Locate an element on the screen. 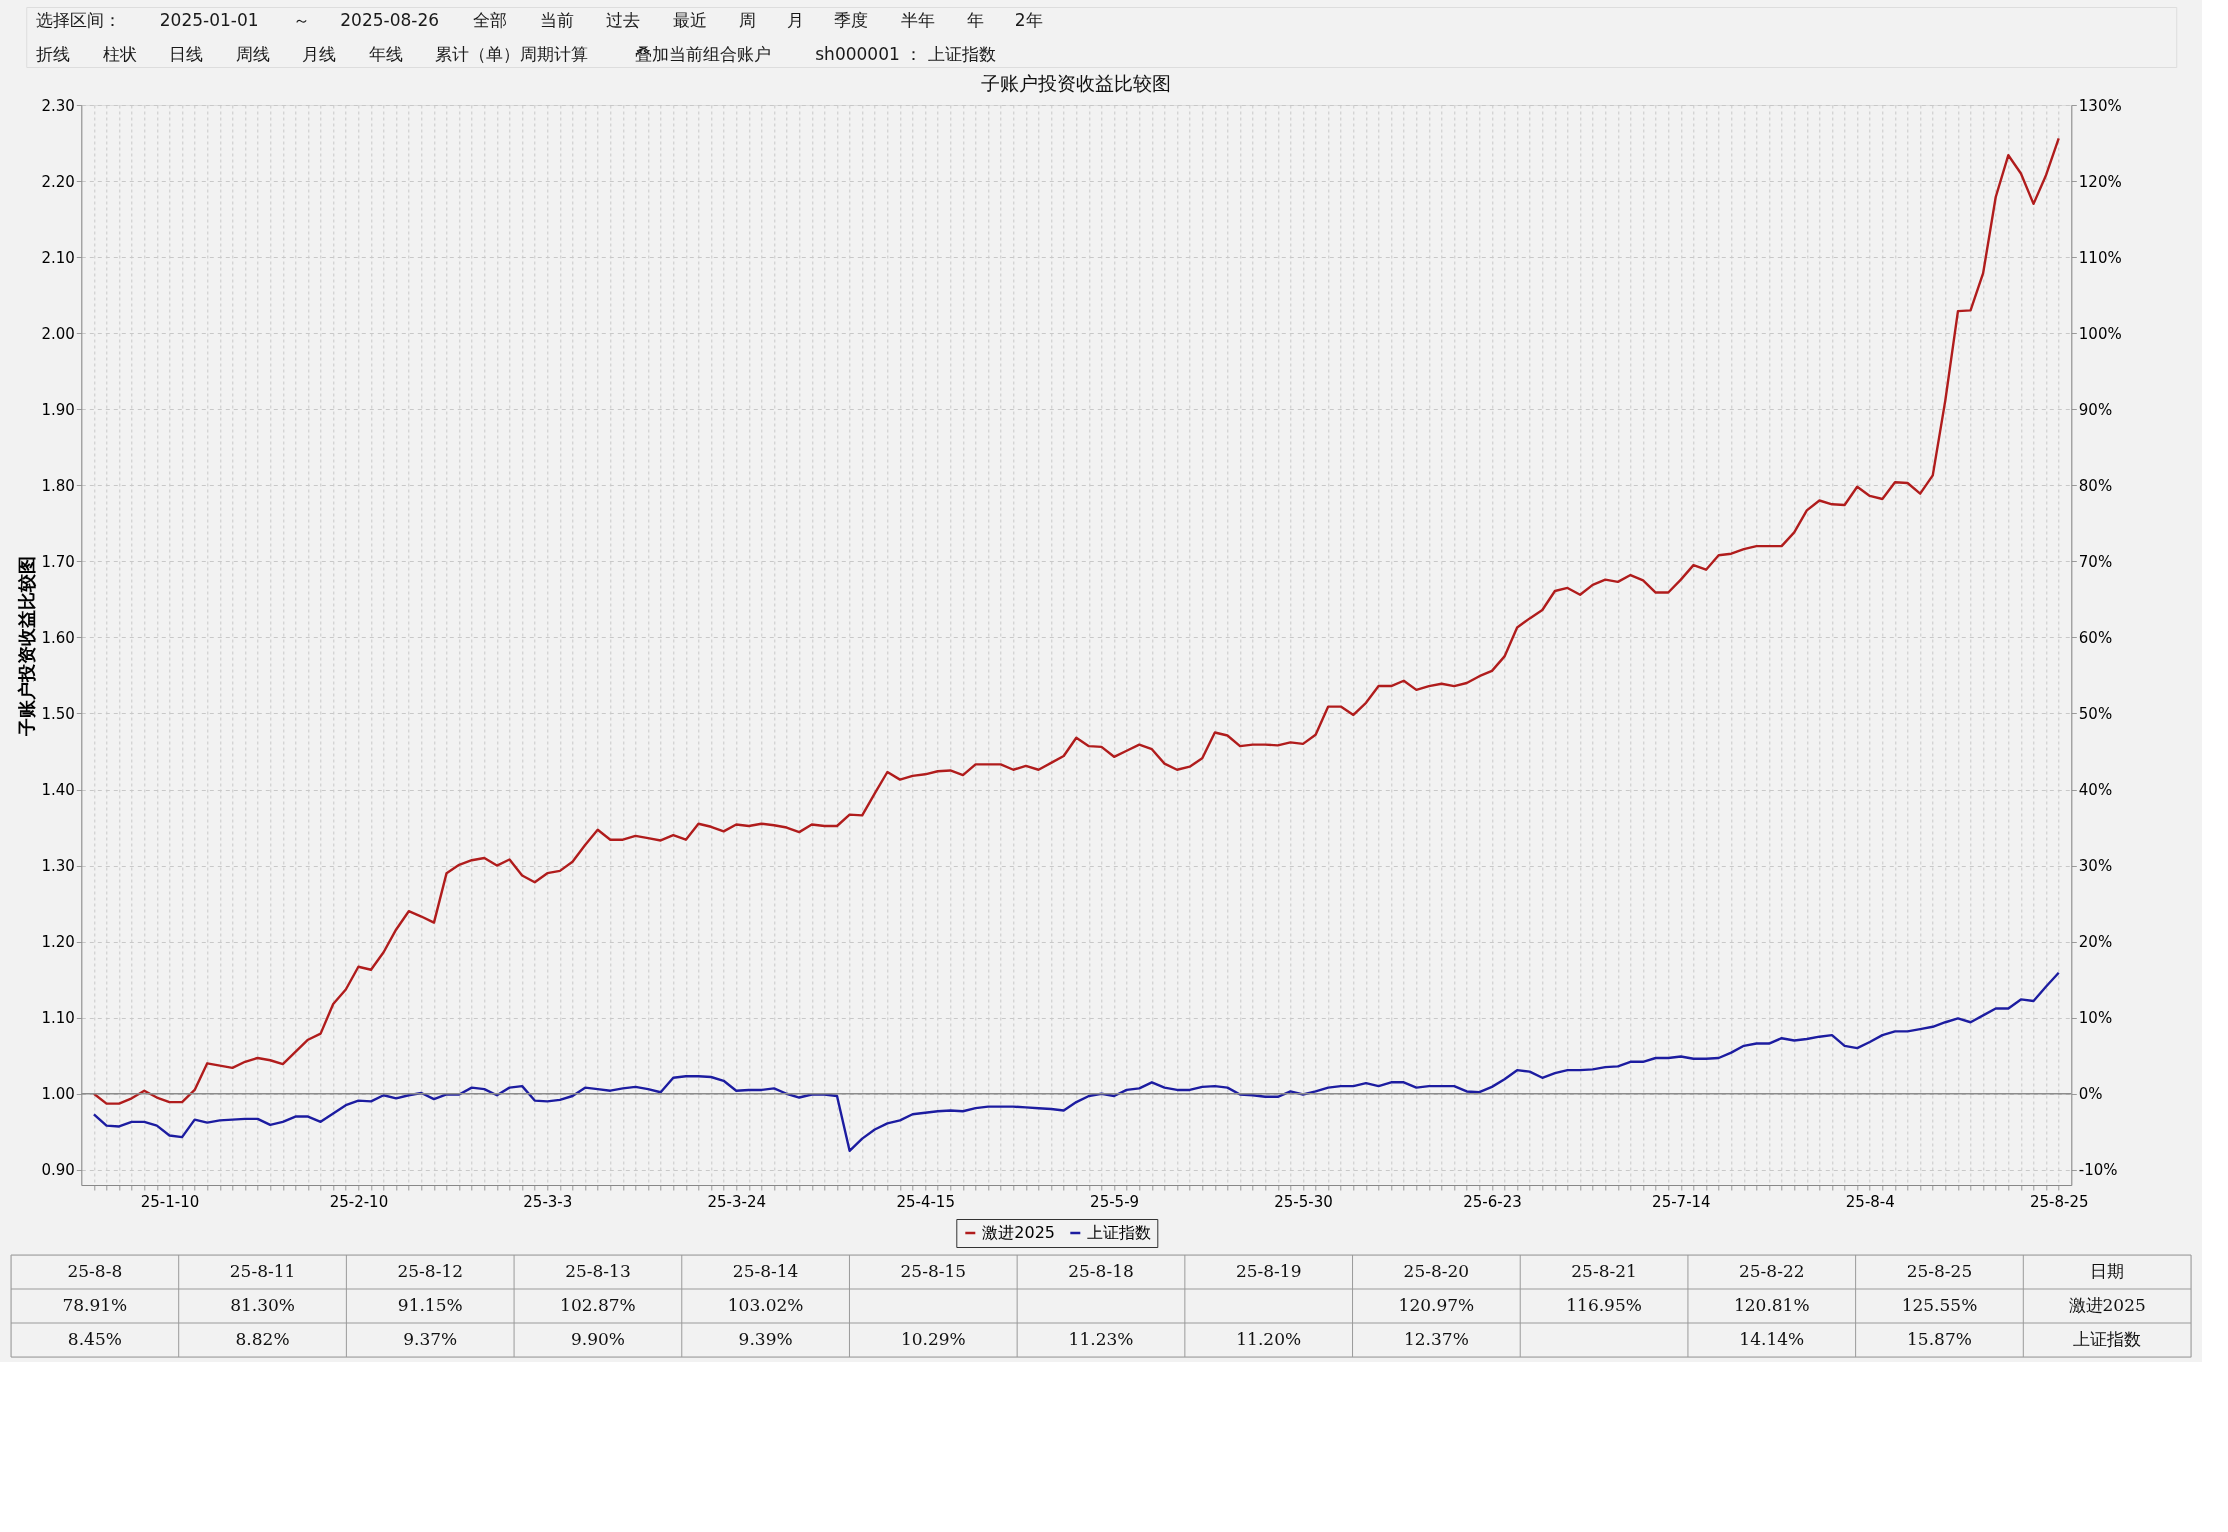 The image size is (2228, 1532). text: 2025-01-01 is located at coordinates (209, 20).